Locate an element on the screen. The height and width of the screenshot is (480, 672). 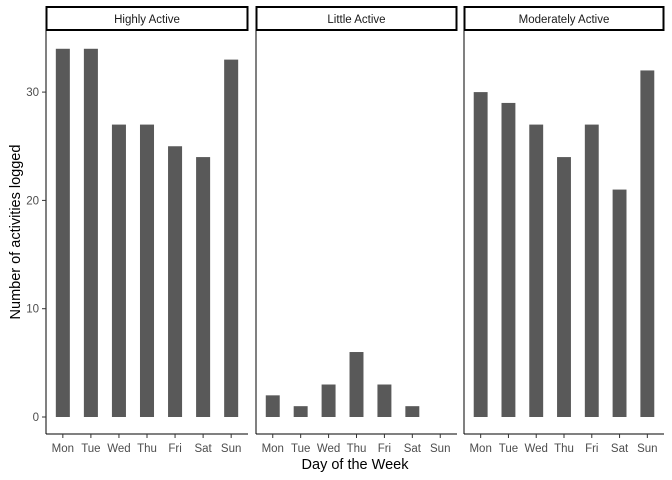
facet-strip-label: Little Active is located at coordinates (356, 20).